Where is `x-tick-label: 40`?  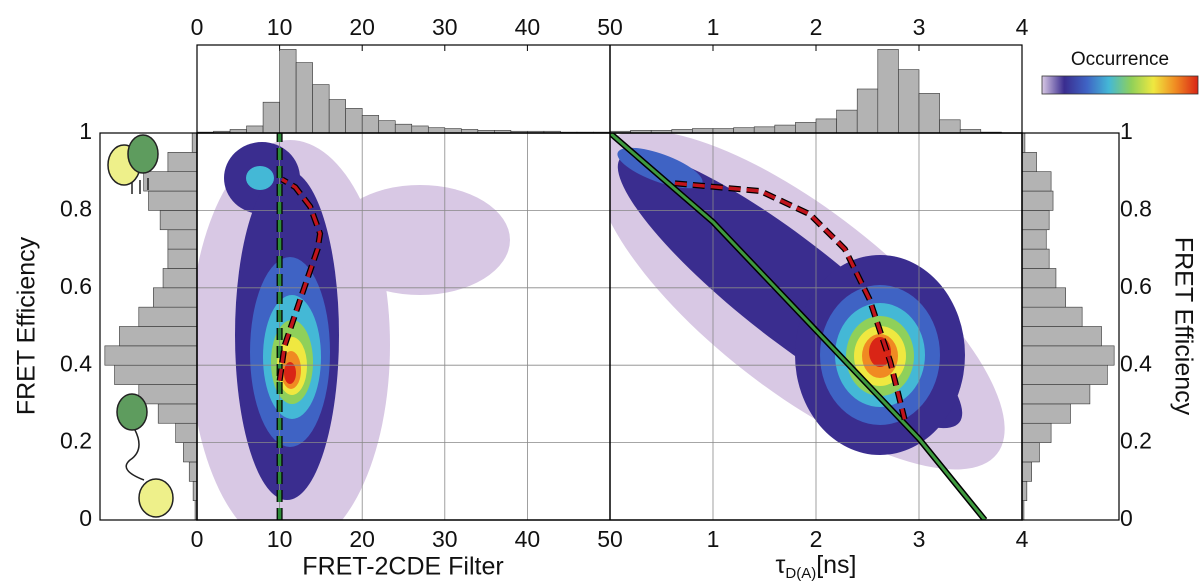
x-tick-label: 40 is located at coordinates (528, 539).